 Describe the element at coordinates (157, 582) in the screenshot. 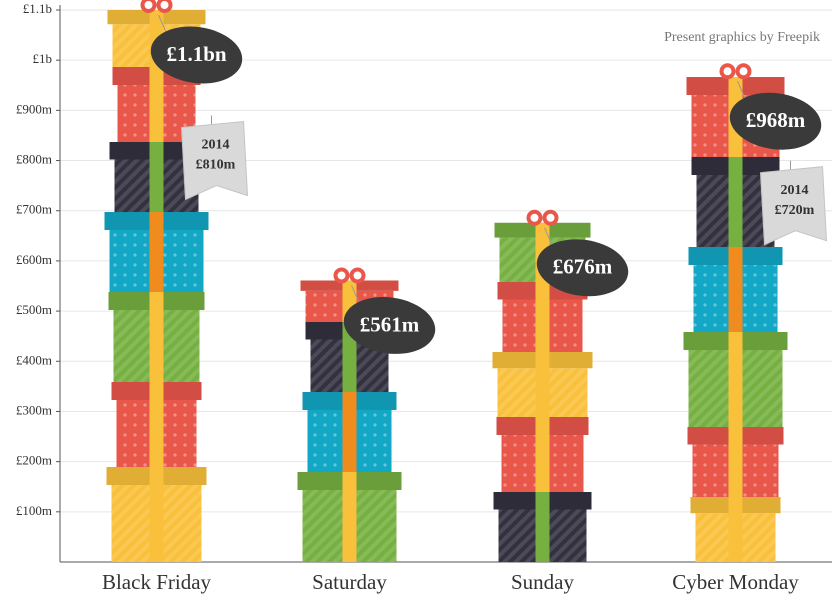

I see `x-tick-label: Black Friday` at that location.